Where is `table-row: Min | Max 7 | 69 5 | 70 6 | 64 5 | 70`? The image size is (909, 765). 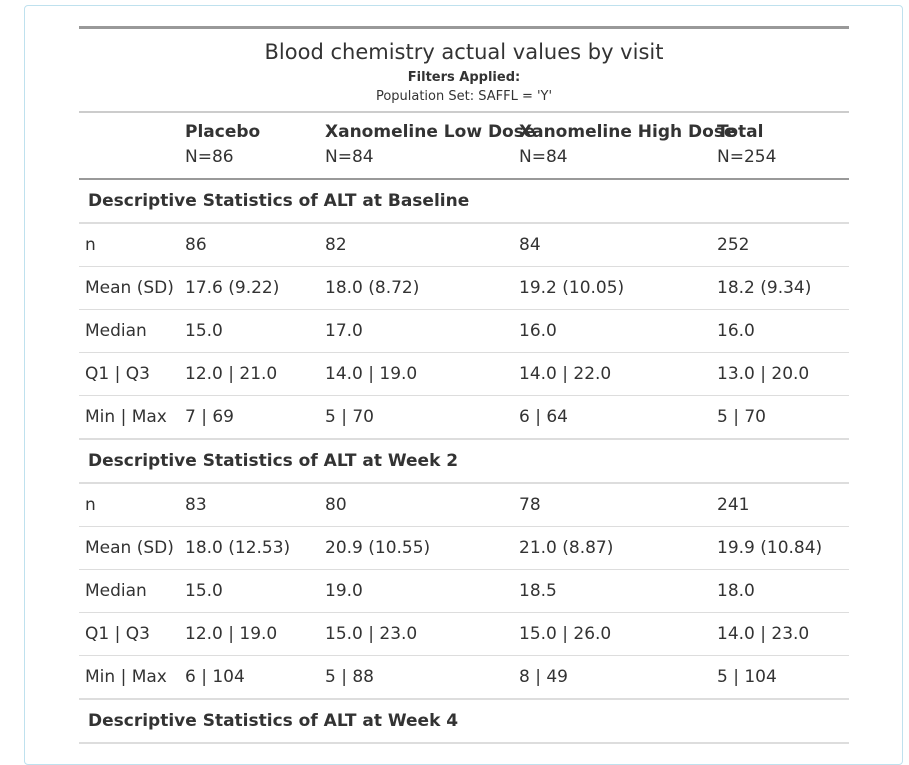
table-row: Min | Max 7 | 69 5 | 70 6 | 64 5 | 70 is located at coordinates (464, 417).